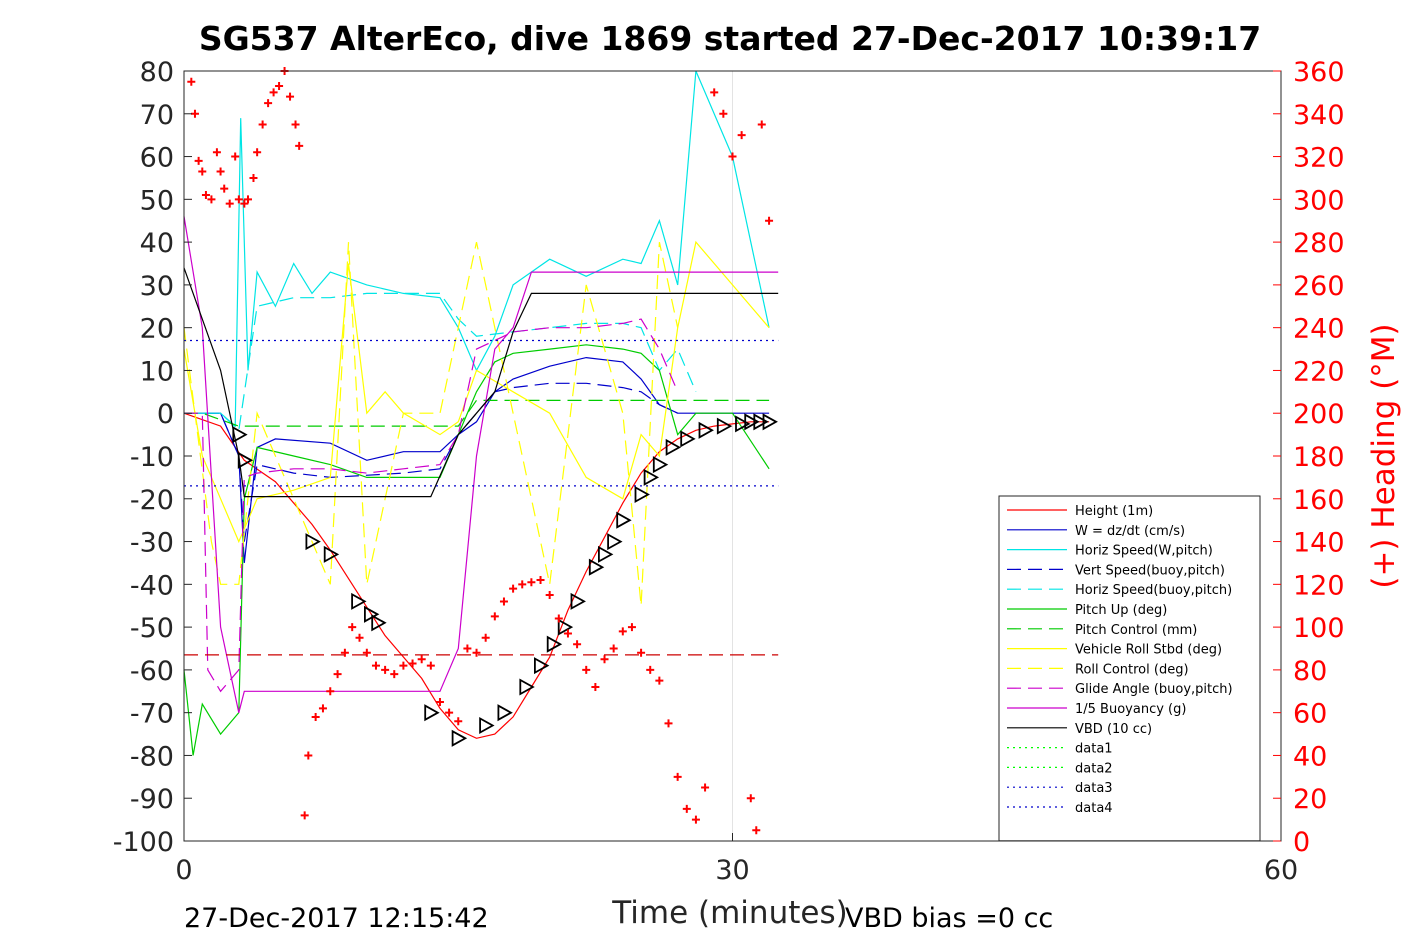 Image resolution: width=1417 pixels, height=945 pixels. Describe the element at coordinates (949, 918) in the screenshot. I see `footer-vbd-bias: VBD bias =0 cc` at that location.